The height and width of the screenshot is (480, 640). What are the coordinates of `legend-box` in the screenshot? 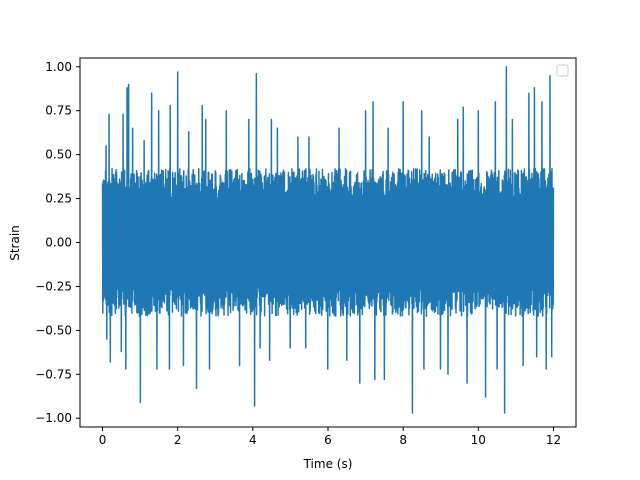 It's located at (562, 70).